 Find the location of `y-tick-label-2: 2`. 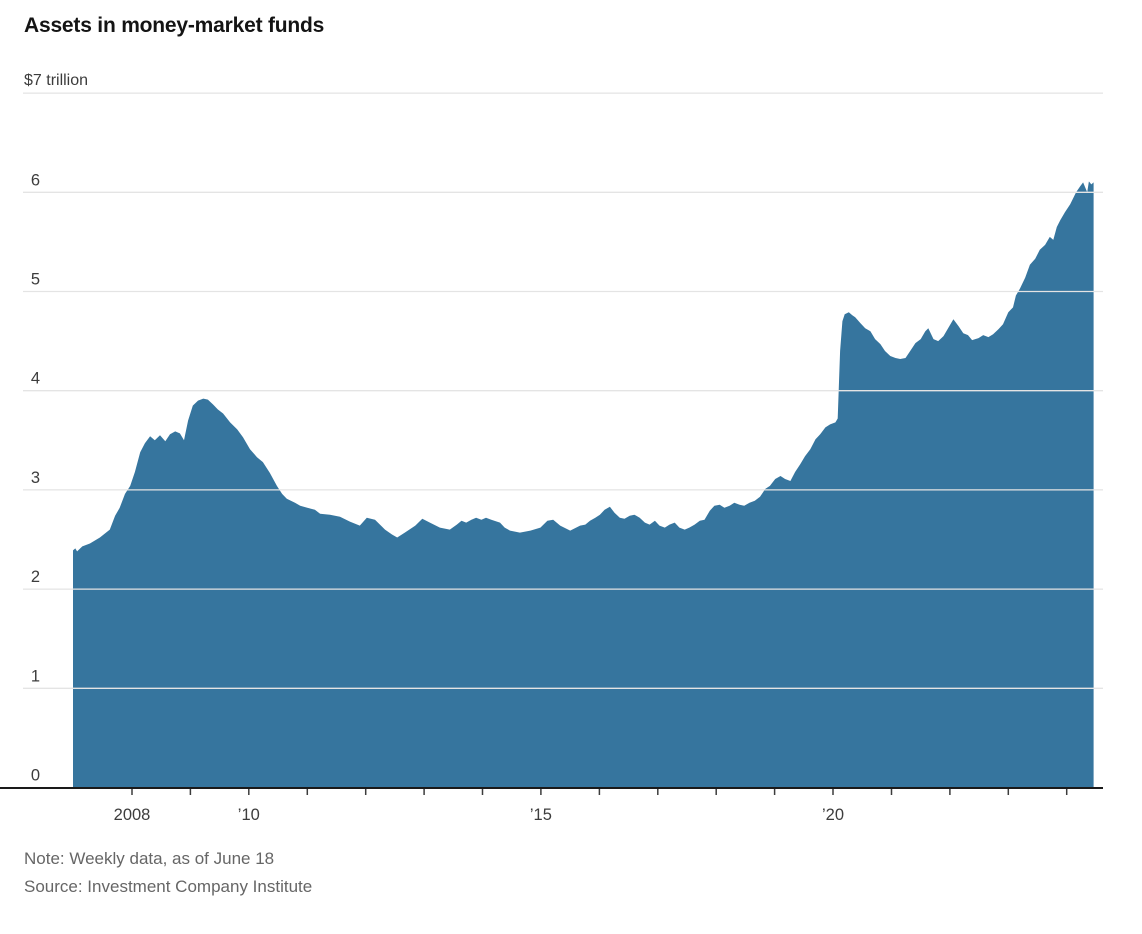

y-tick-label-2: 2 is located at coordinates (35, 577).